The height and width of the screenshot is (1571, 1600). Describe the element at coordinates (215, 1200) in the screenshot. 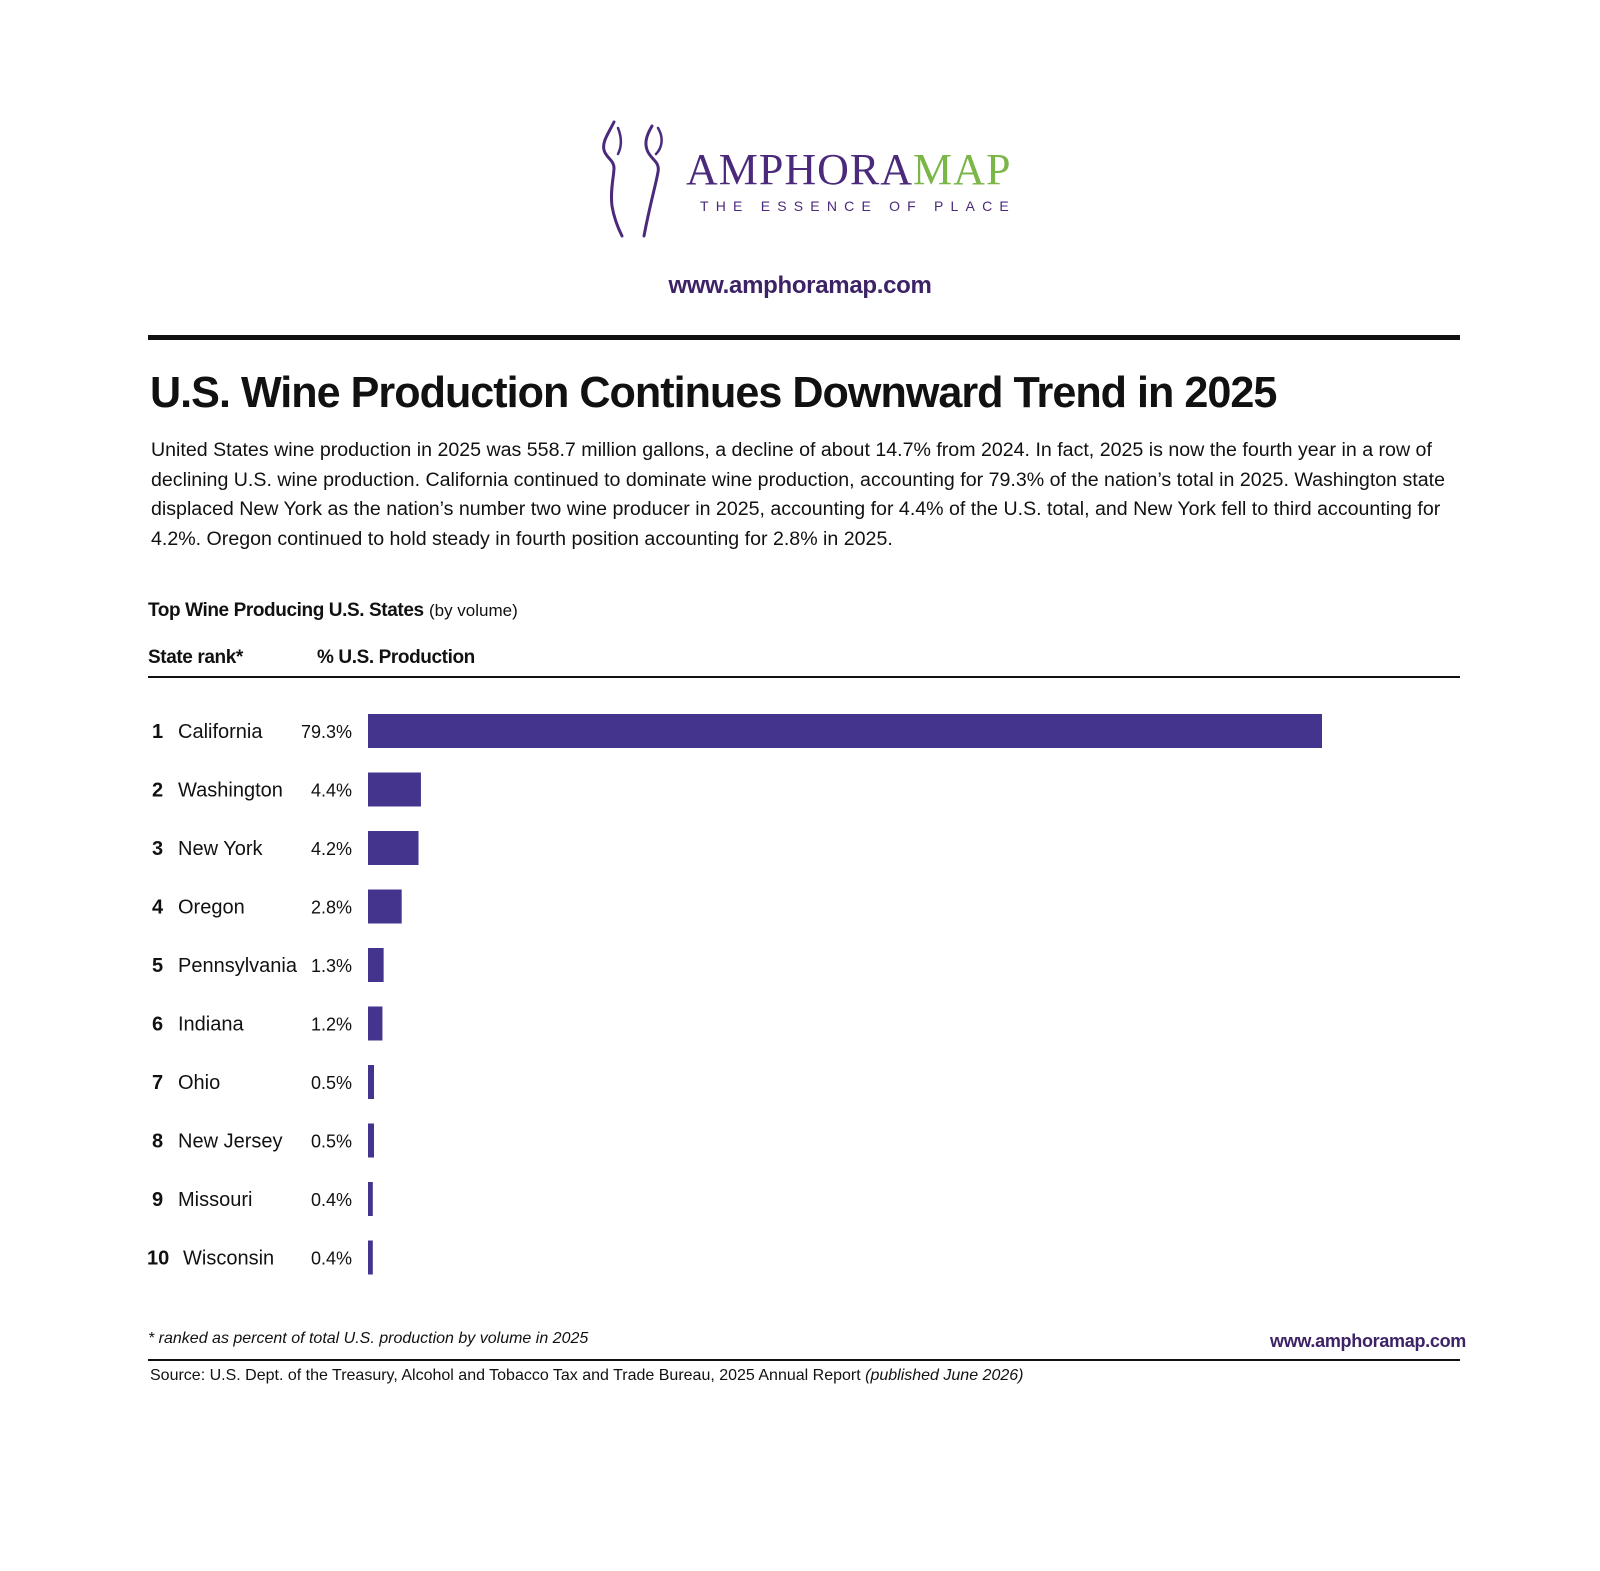

I see `state-name: Missouri` at that location.